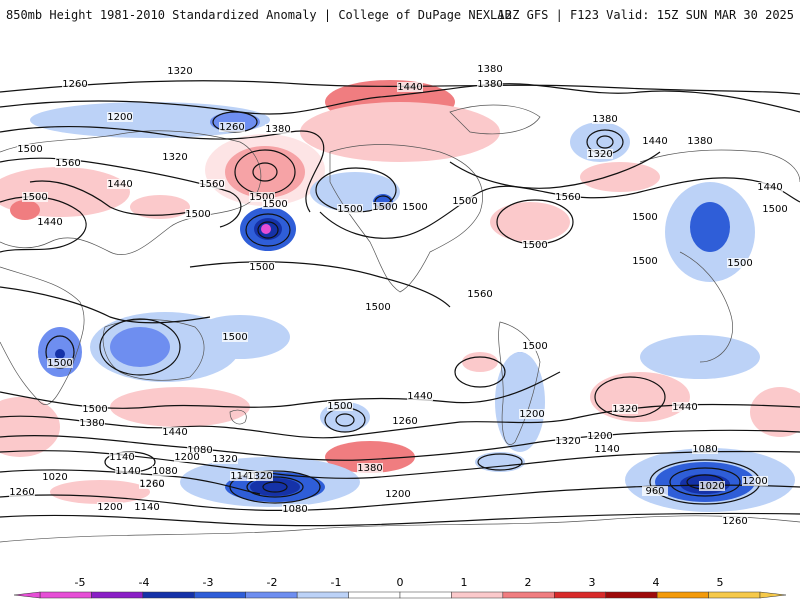 This screenshot has height=600, width=800. Describe the element at coordinates (400, 582) in the screenshot. I see `colorbar-tick-label: 0` at that location.